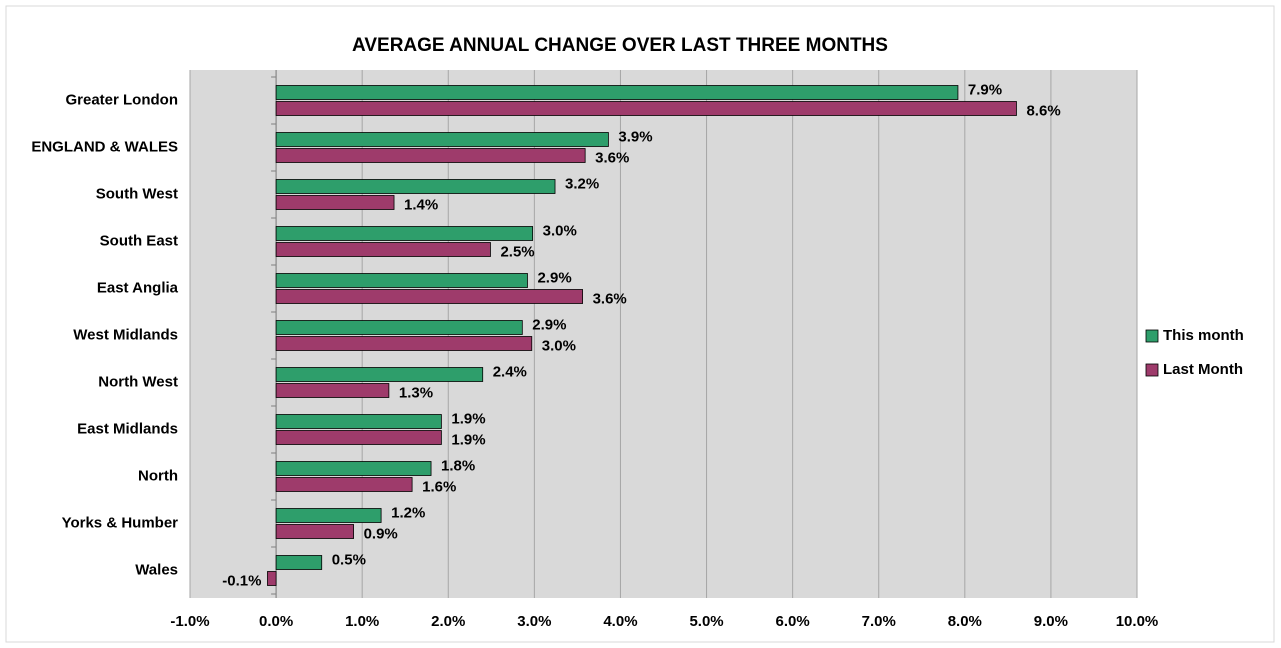  What do you see at coordinates (349, 559) in the screenshot?
I see `data-label: 0.5%` at bounding box center [349, 559].